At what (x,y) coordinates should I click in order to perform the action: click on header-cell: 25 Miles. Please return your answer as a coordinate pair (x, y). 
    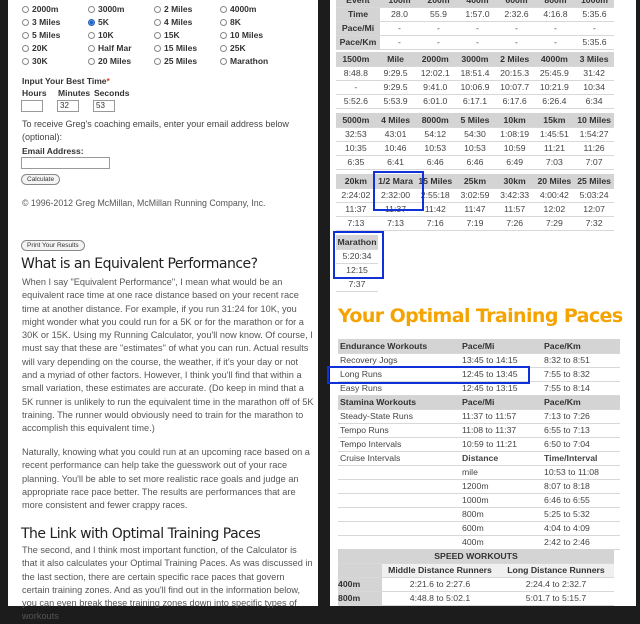
    Looking at the image, I should click on (594, 181).